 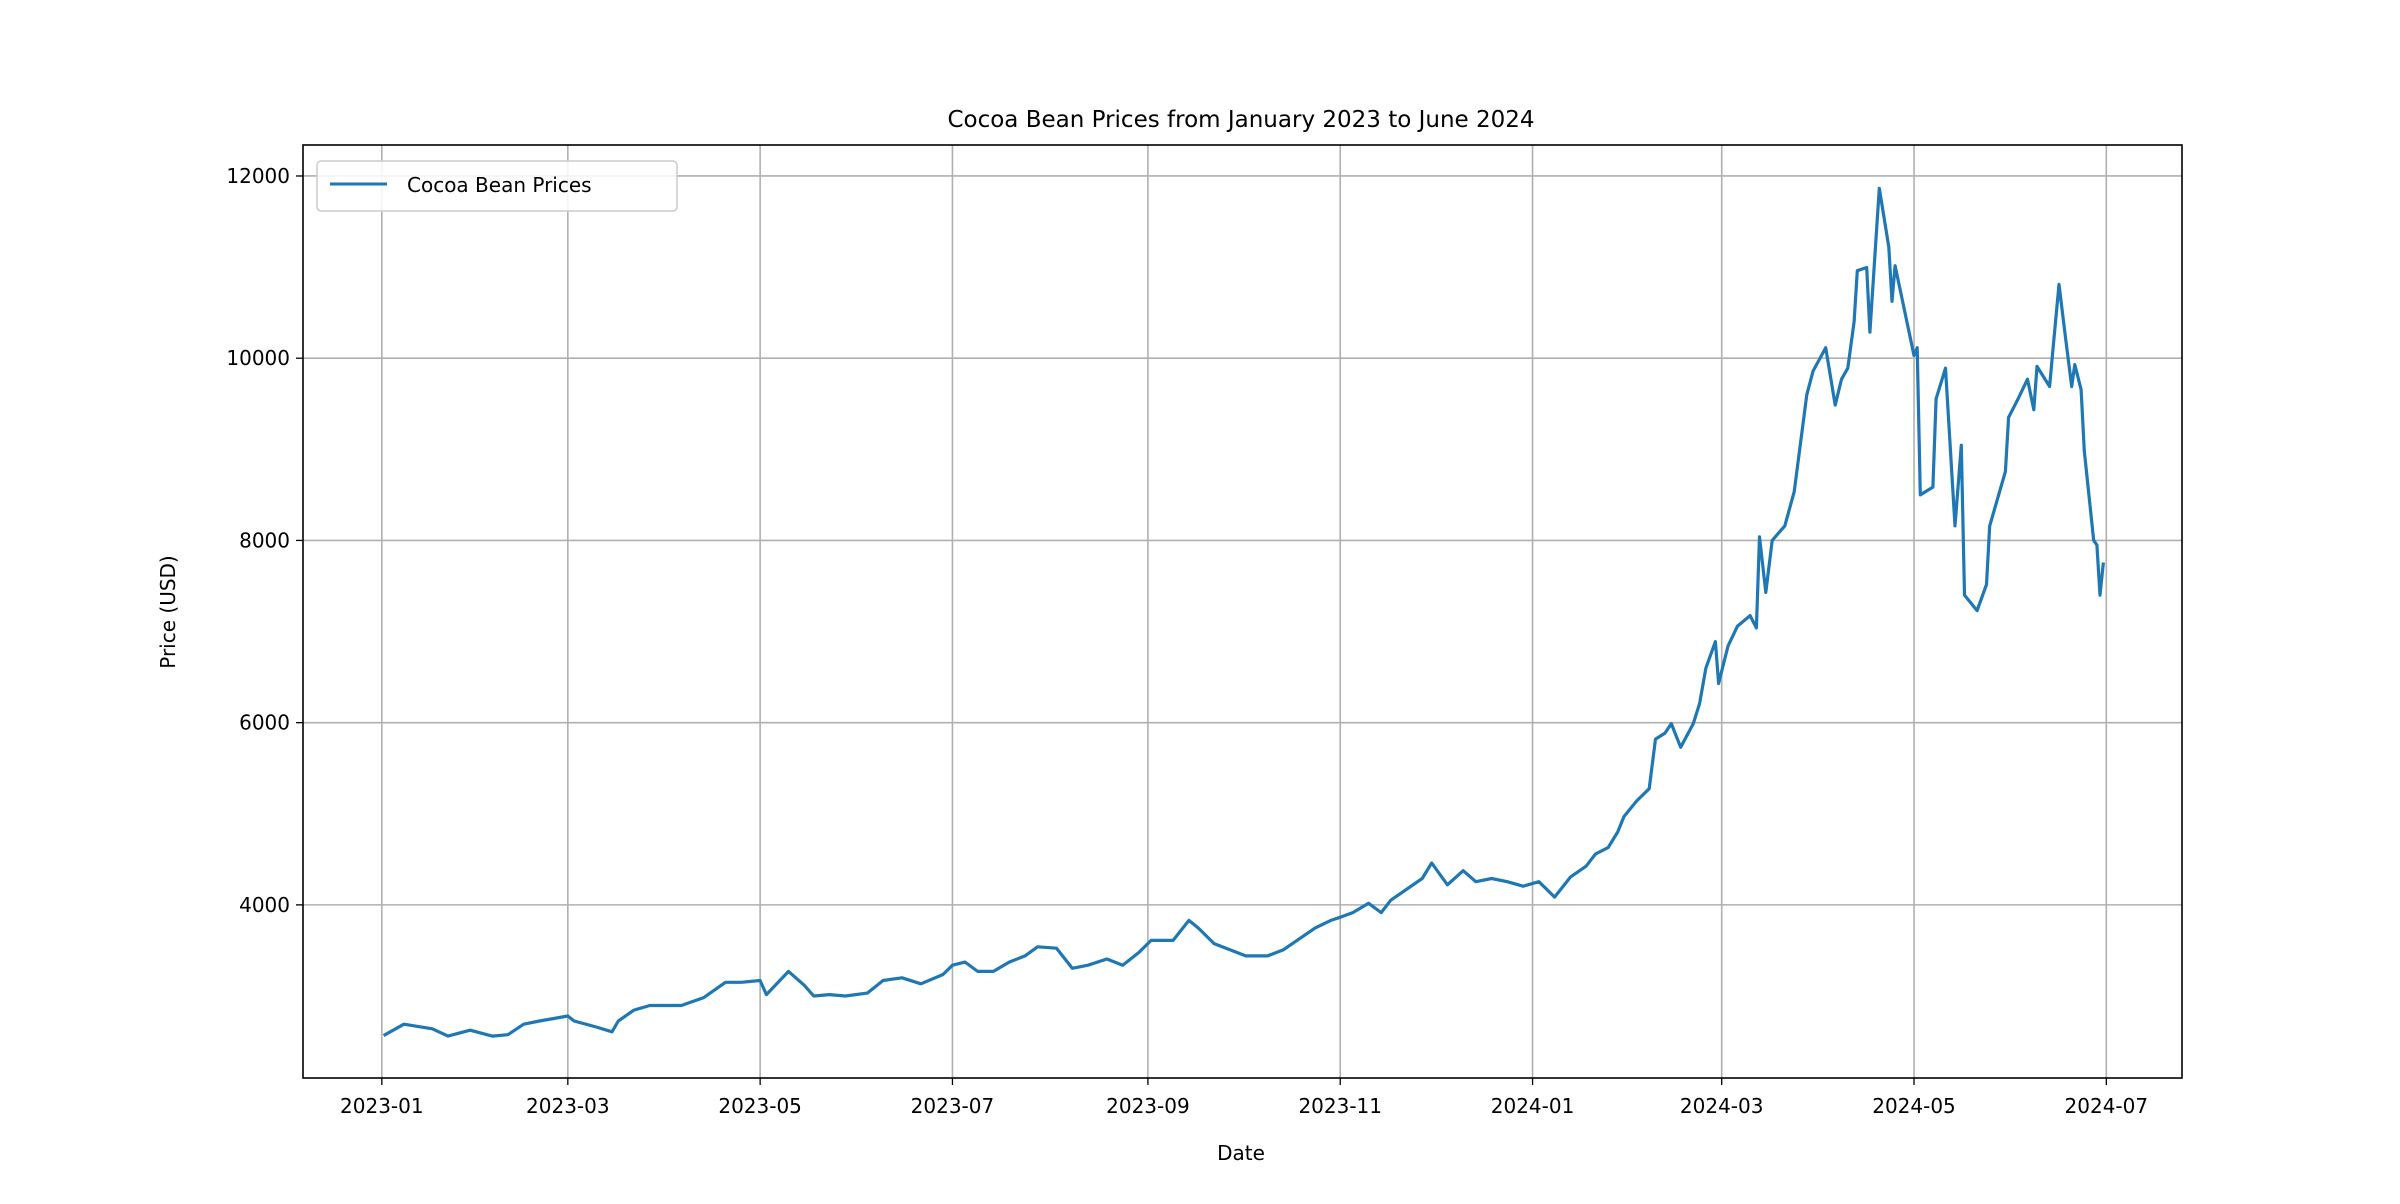 What do you see at coordinates (953, 1106) in the screenshot?
I see `x-tick-label: 2023-07` at bounding box center [953, 1106].